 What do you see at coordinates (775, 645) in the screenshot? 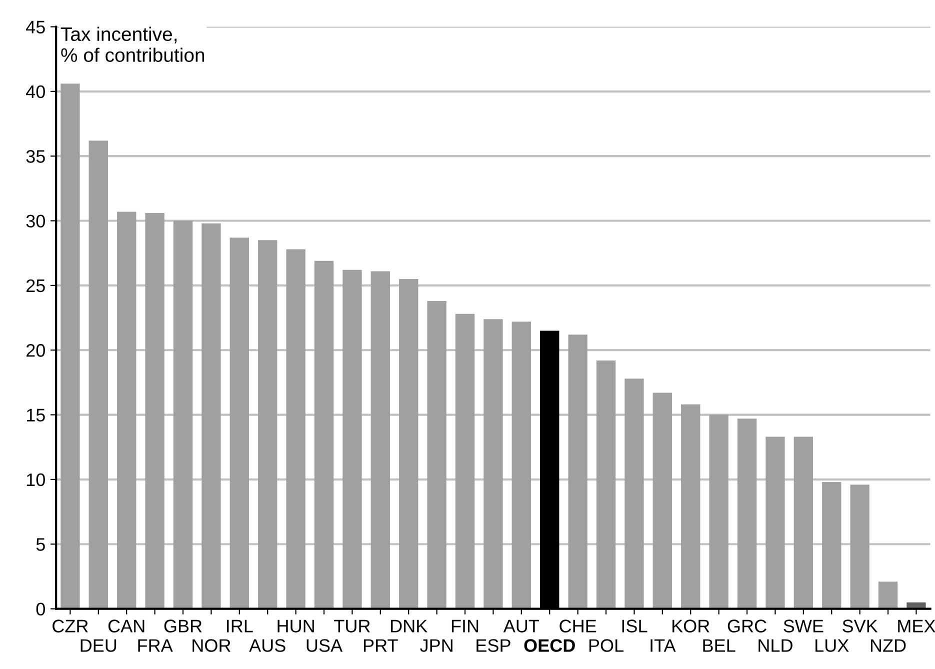
I see `x-tick-label: NLD` at bounding box center [775, 645].